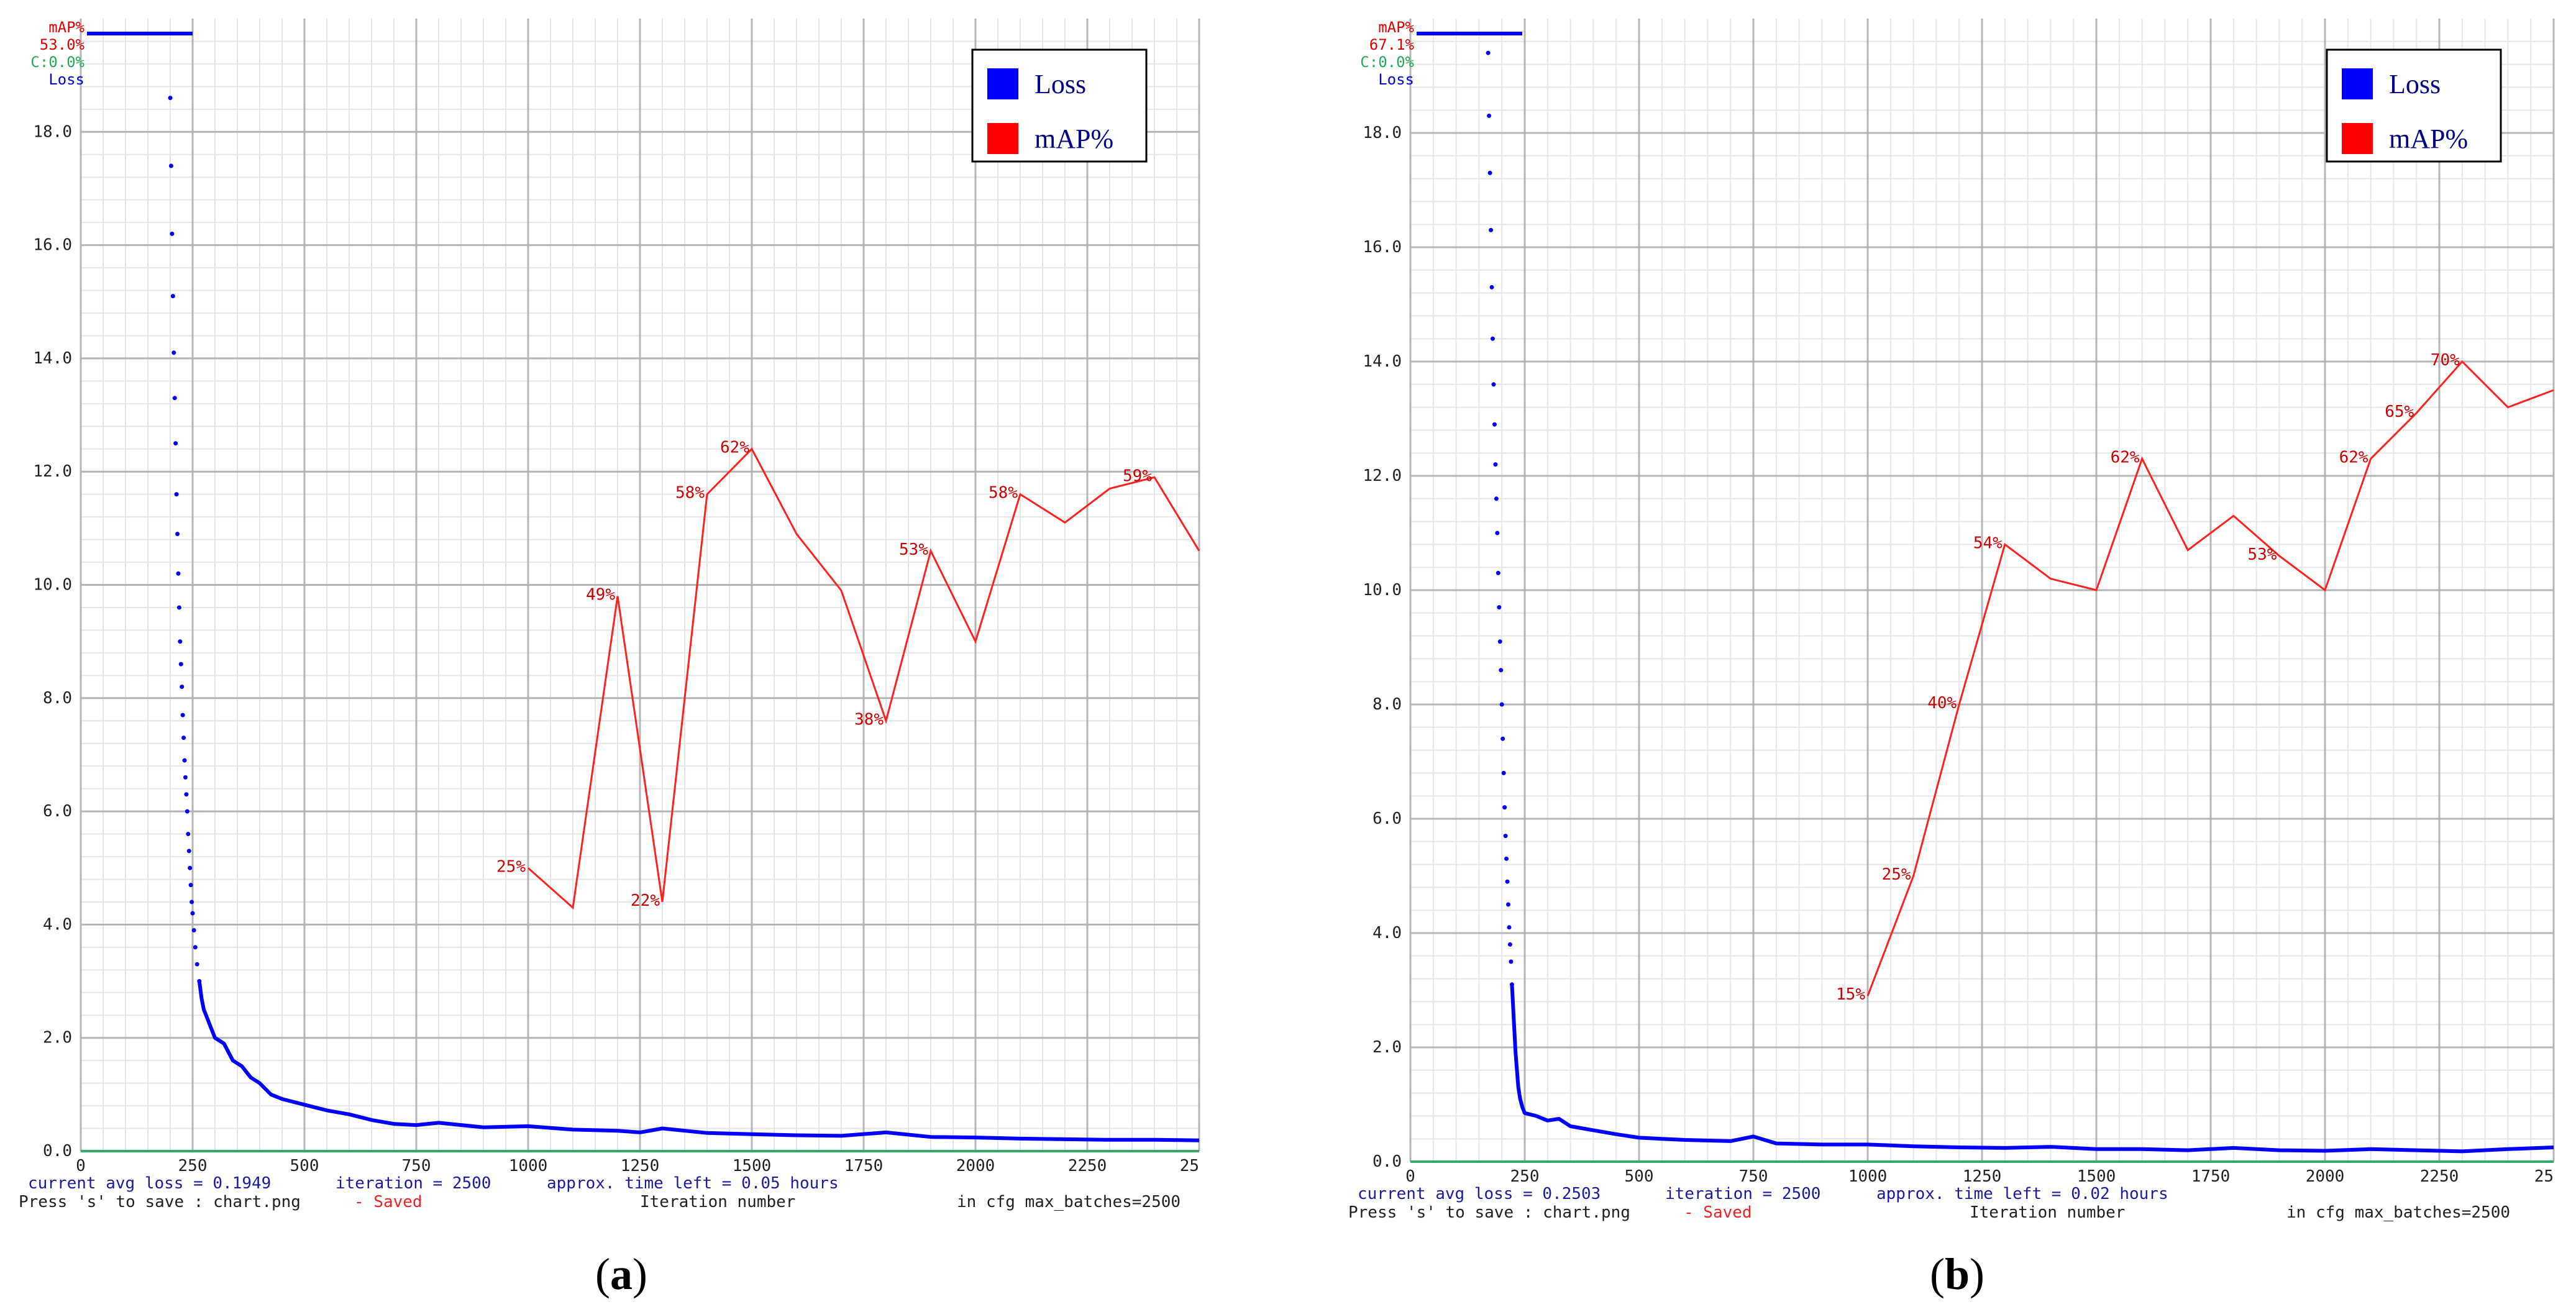  Describe the element at coordinates (149, 1183) in the screenshot. I see `status-loss: current avg loss = 0.1949` at that location.